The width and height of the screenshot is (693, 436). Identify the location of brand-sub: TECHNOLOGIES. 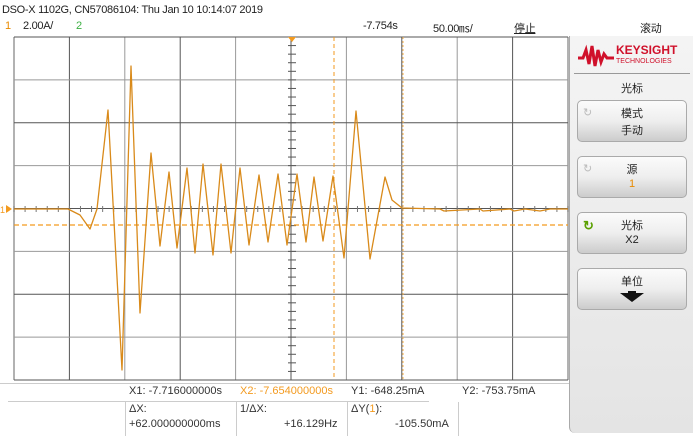
(644, 61).